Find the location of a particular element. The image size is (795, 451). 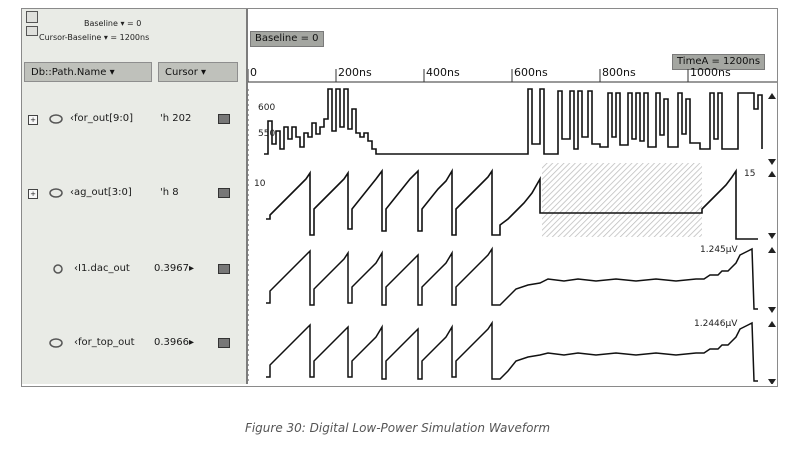

signal-row: + ‹for_out[9:0] 'h 202 is located at coordinates (134, 120).